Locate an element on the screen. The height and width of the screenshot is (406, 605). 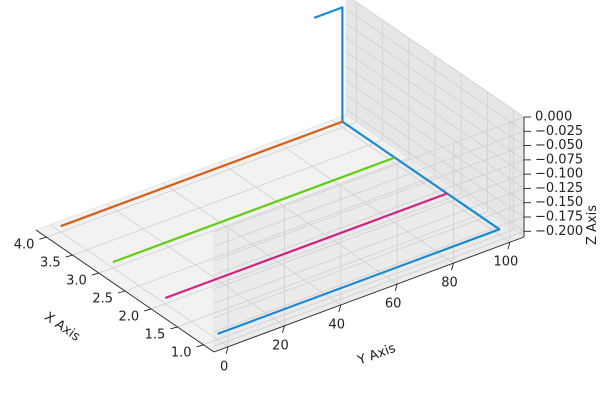
y-tick-label: 0 is located at coordinates (224, 366).